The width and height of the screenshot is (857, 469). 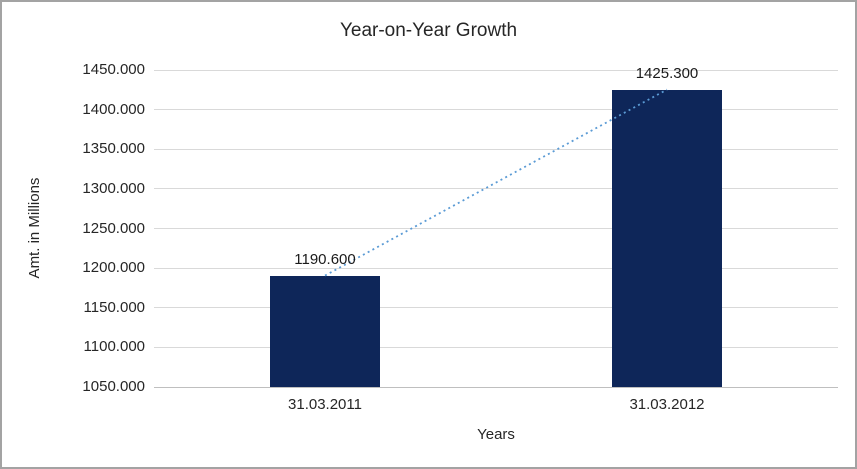 I want to click on x-axis-line, so click(x=496, y=387).